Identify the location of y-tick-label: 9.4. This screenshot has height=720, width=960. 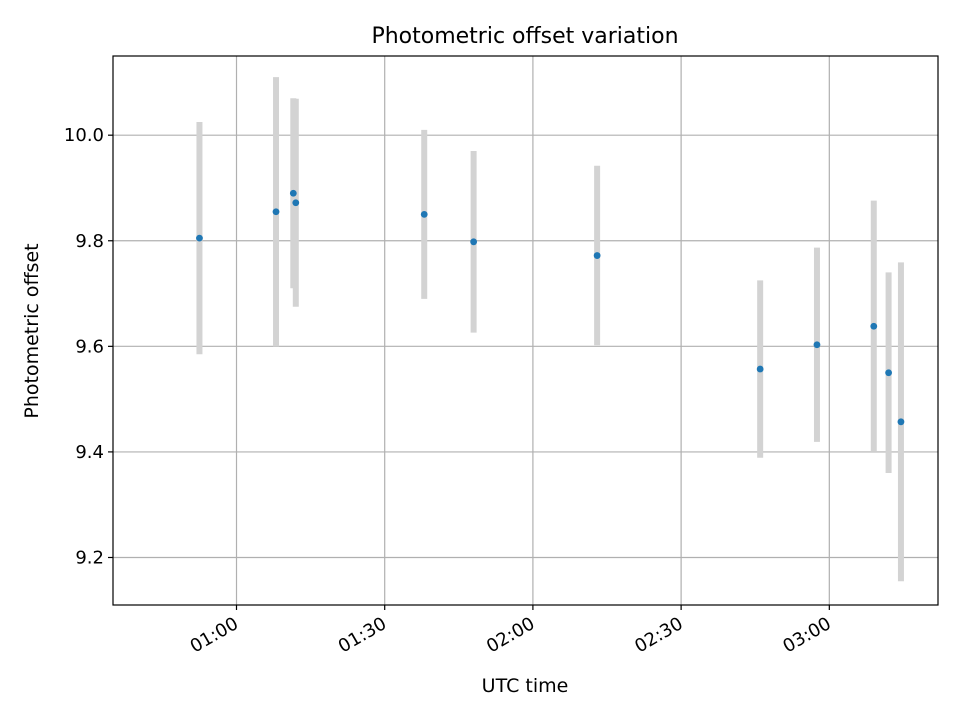
(89, 452).